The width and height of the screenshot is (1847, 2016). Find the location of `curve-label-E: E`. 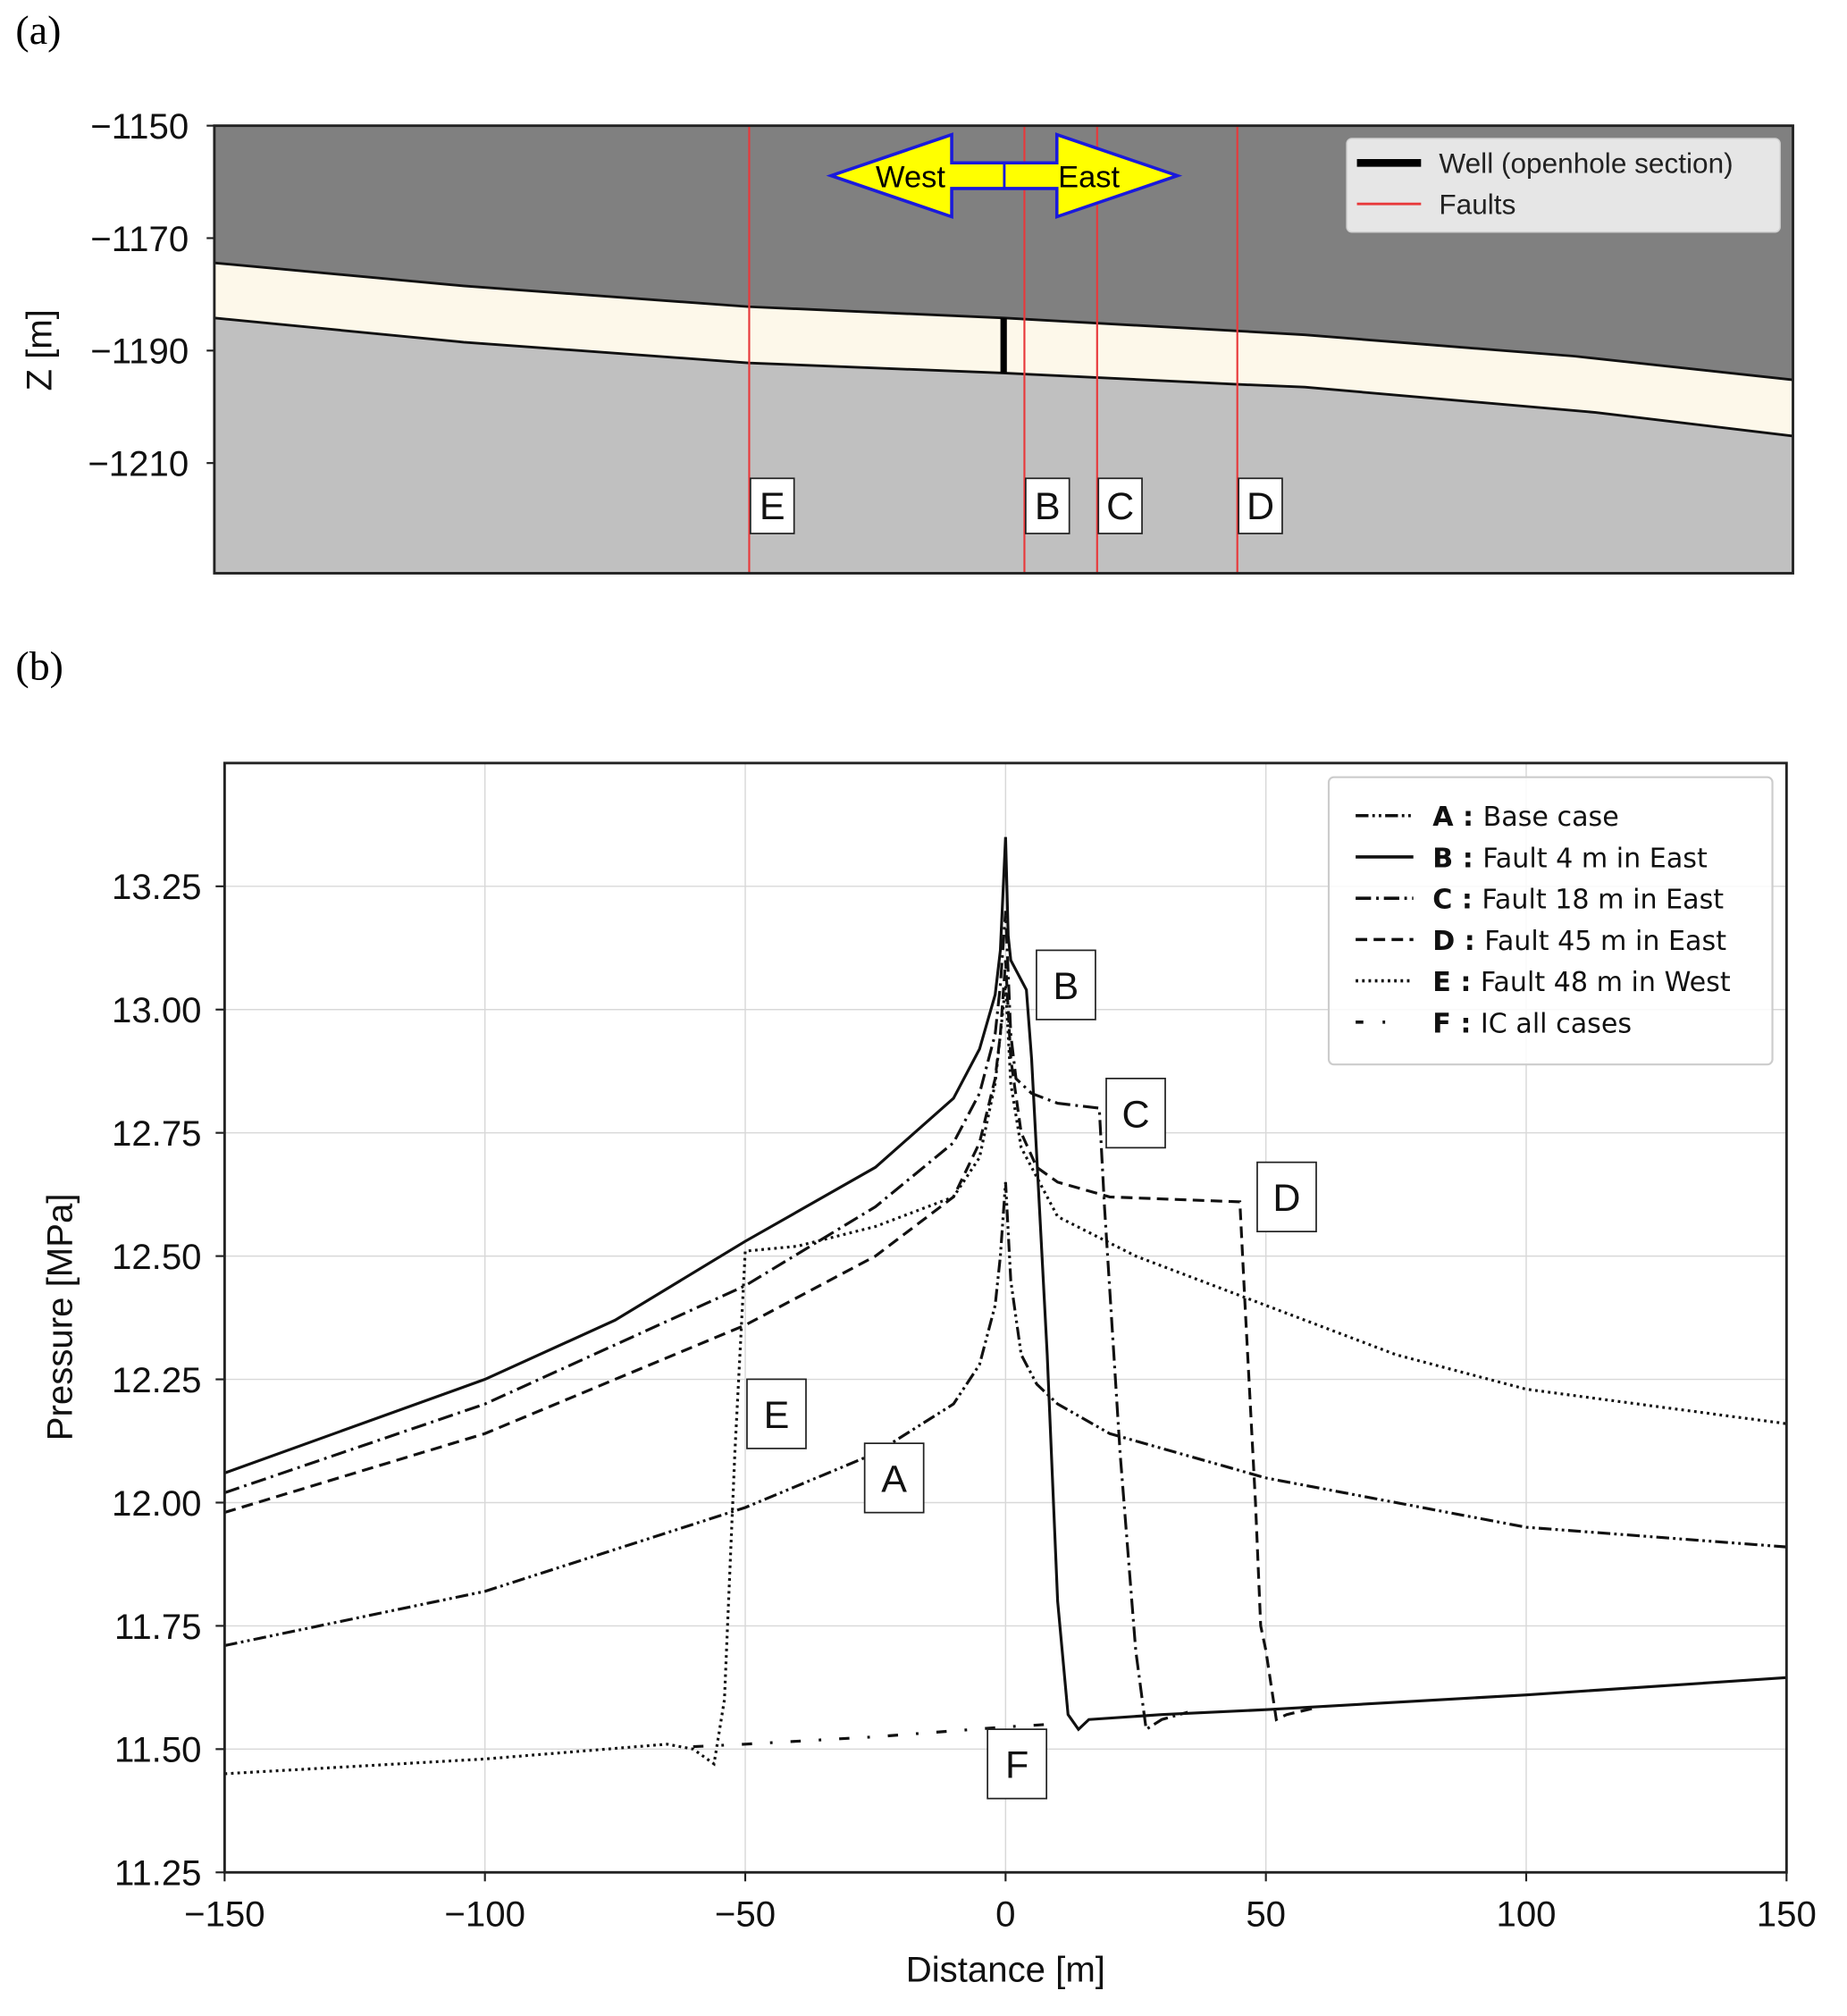

curve-label-E: E is located at coordinates (777, 1415).